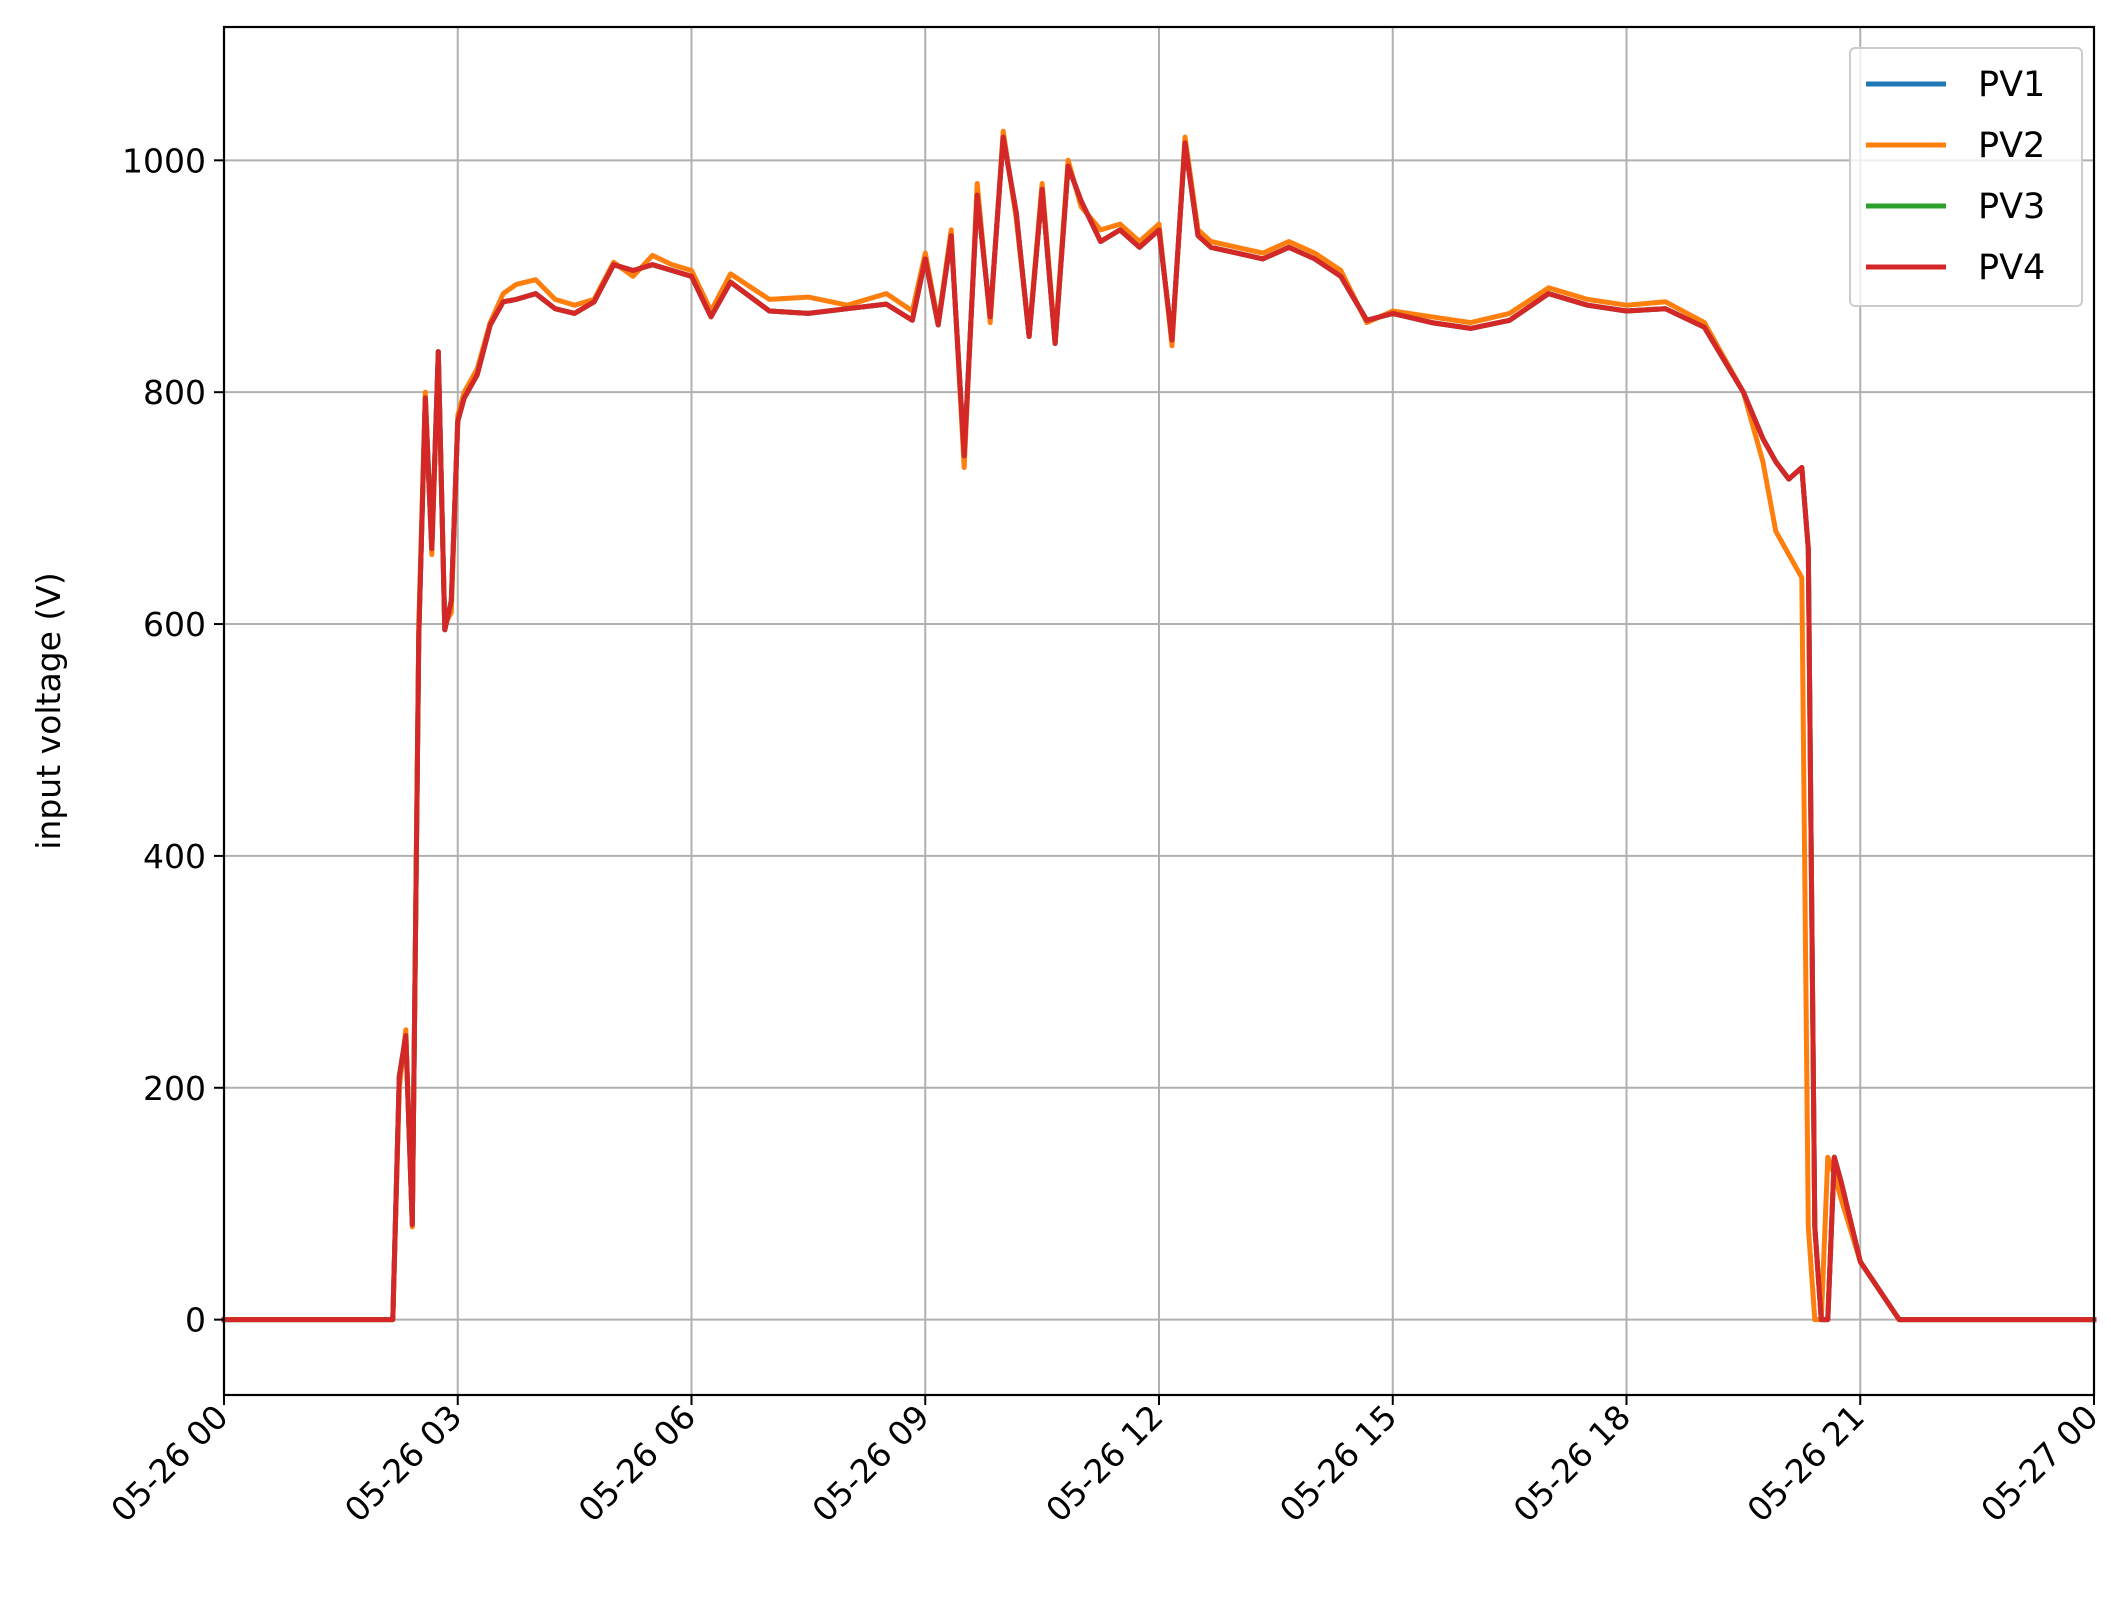 This screenshot has height=1608, width=2111. I want to click on legend-label: PV4, so click(2011, 268).